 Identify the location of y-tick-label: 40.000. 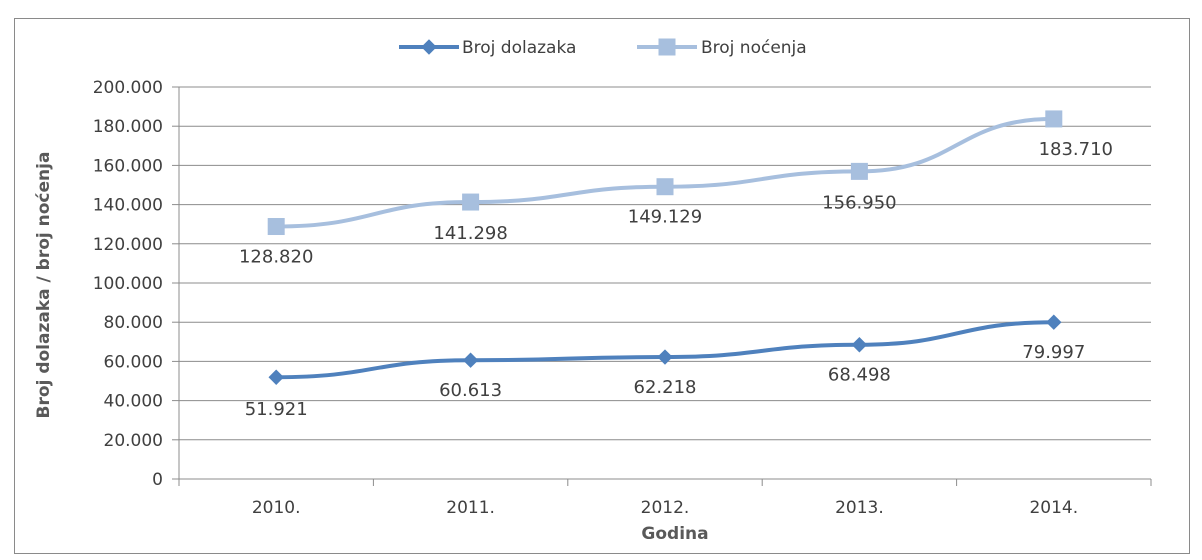
(133, 402).